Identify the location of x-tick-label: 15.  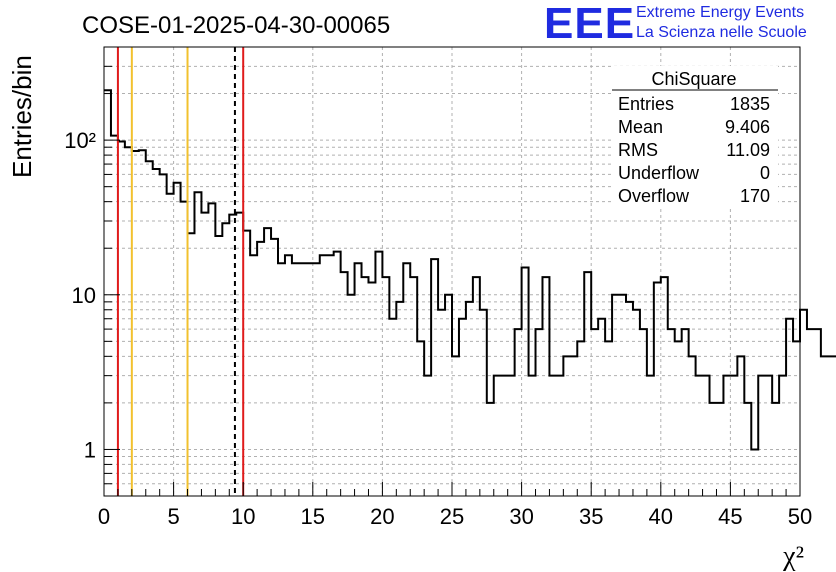
(313, 516).